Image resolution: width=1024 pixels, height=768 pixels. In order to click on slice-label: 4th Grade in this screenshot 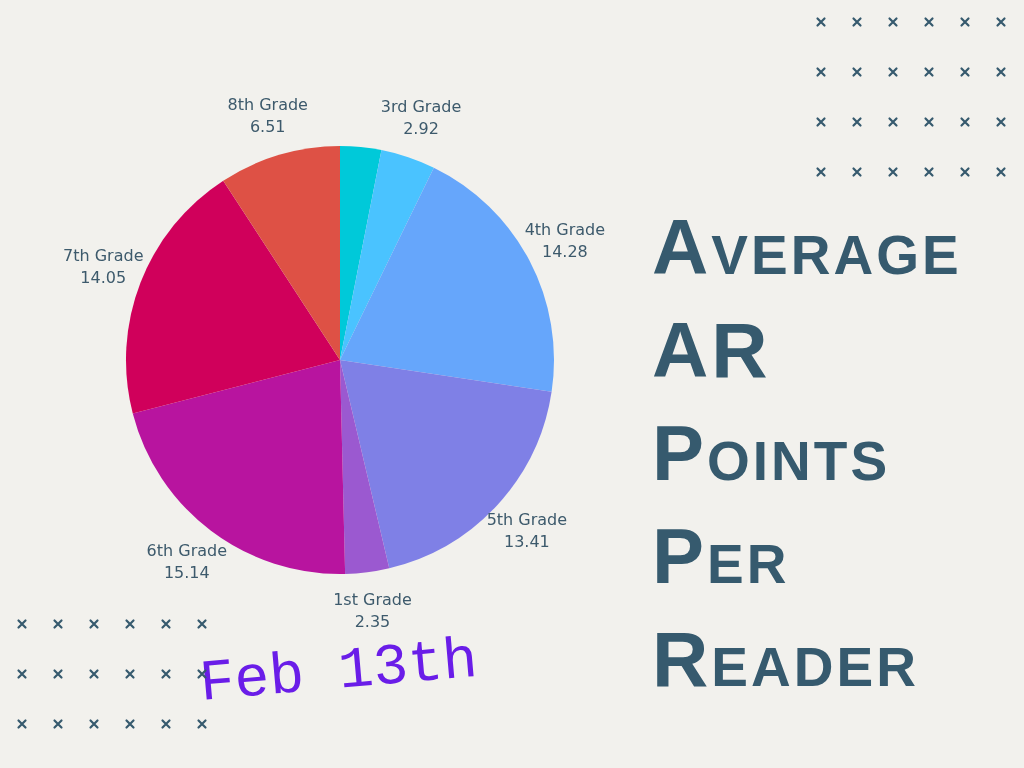, I will do `click(565, 230)`.